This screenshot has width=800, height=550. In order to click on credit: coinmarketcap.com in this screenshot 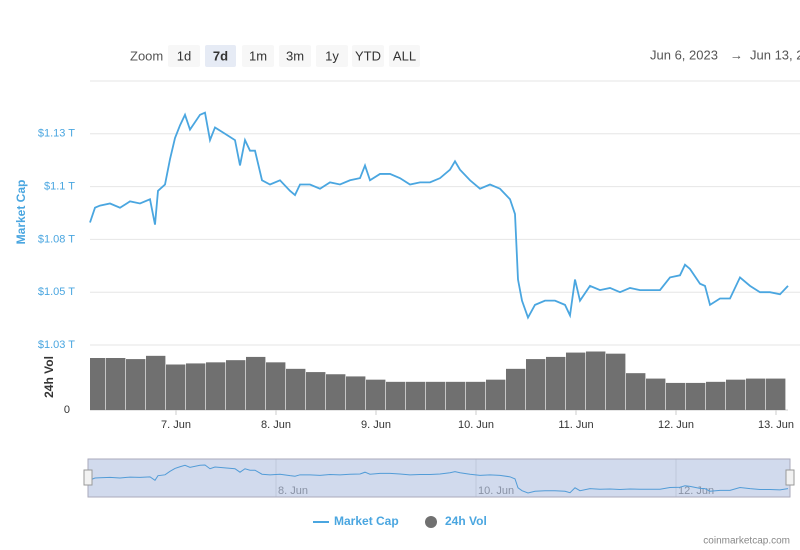, I will do `click(746, 541)`.